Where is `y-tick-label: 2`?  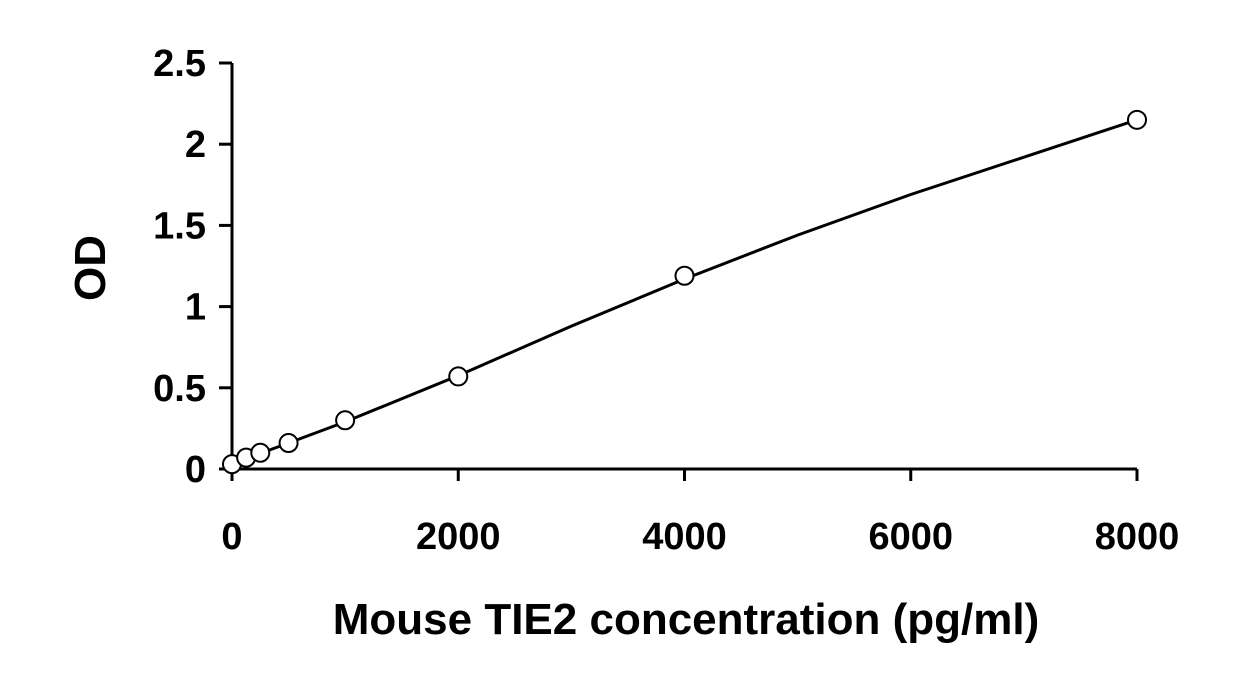
y-tick-label: 2 is located at coordinates (195, 145).